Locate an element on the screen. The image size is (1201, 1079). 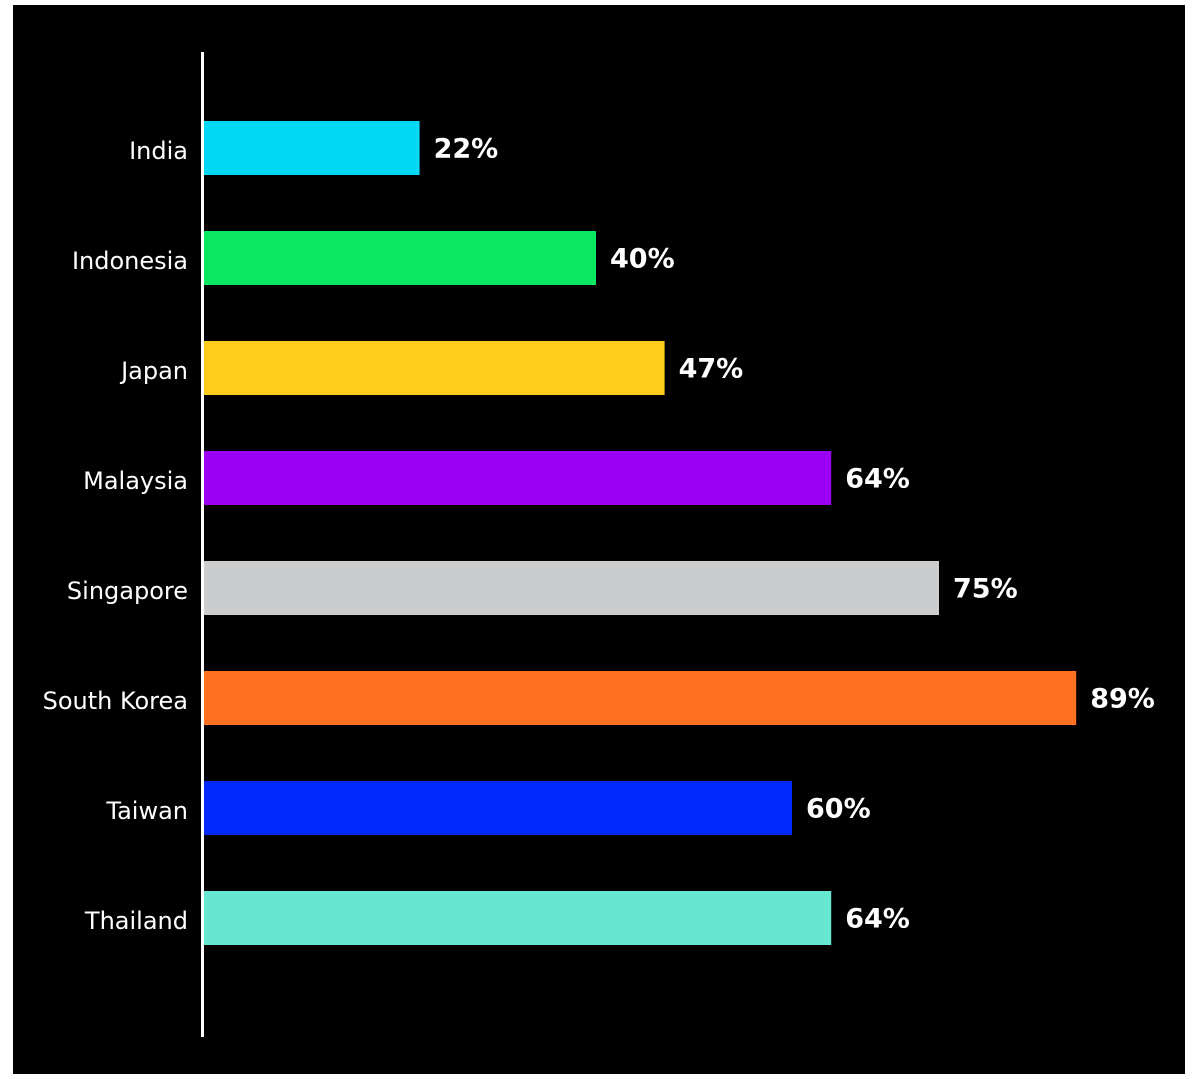
value-label-thailand: 64% is located at coordinates (877, 919).